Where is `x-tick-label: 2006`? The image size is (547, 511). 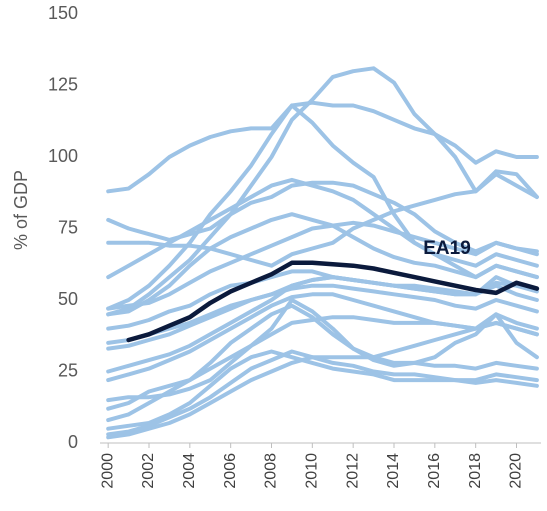
x-tick-label: 2006 is located at coordinates (230, 471).